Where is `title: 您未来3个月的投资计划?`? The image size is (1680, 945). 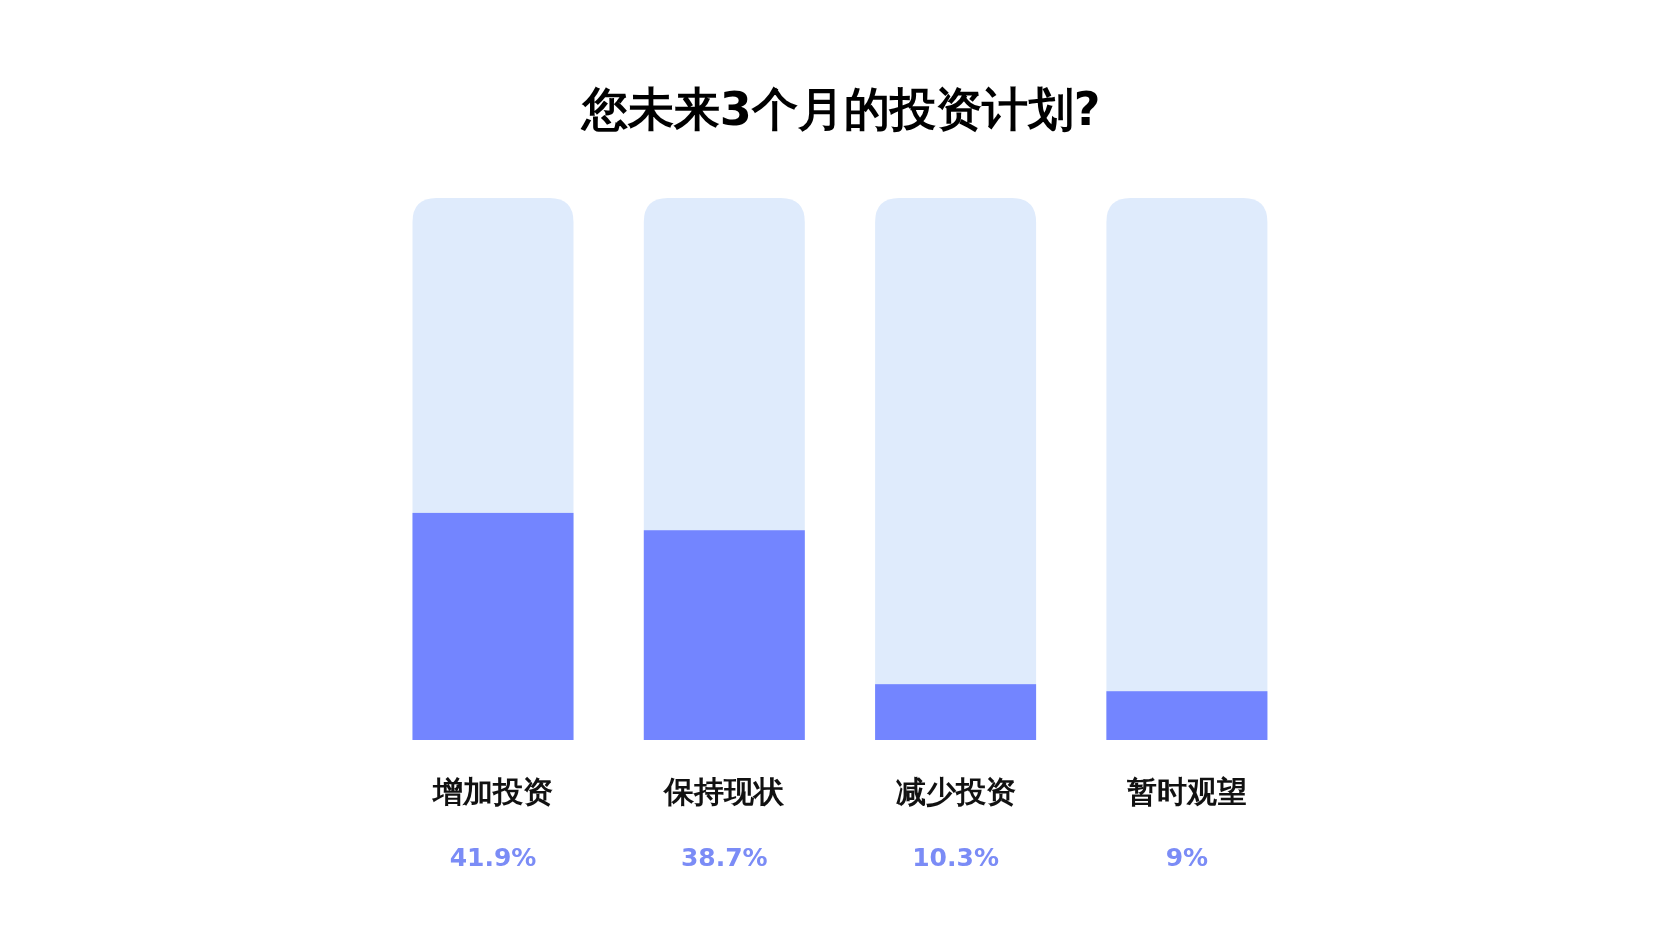 title: 您未来3个月的投资计划? is located at coordinates (841, 109).